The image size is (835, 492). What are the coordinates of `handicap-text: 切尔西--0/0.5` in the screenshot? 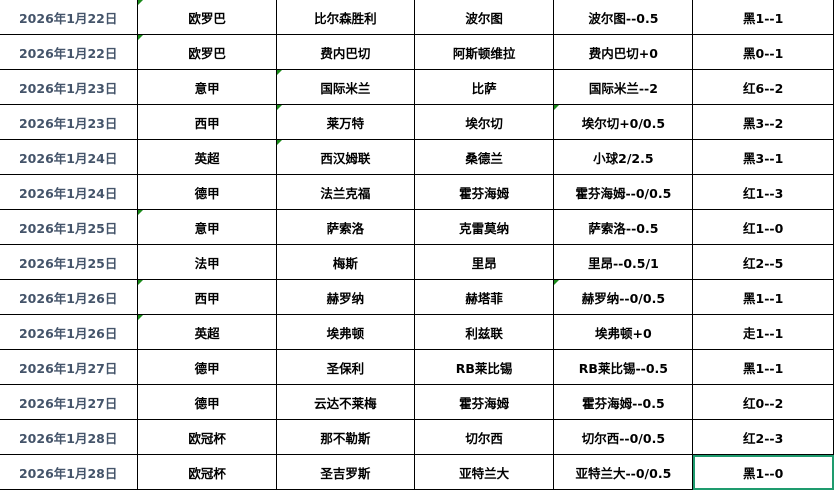 It's located at (623, 438).